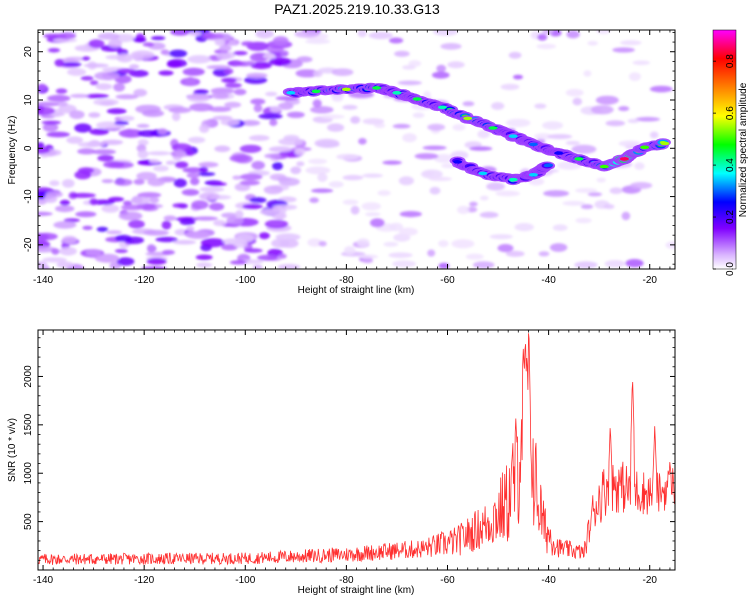  Describe the element at coordinates (649, 280) in the screenshot. I see `spectrogram-x-tick-label-6: -20` at that location.